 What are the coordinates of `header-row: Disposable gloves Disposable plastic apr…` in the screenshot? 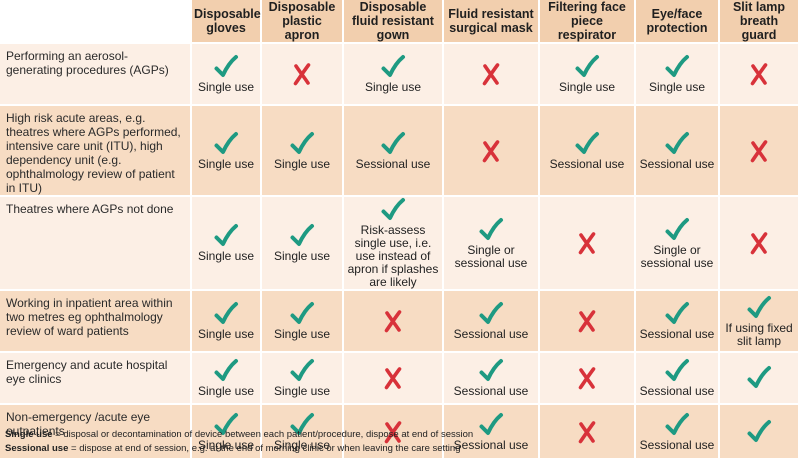 It's located at (400, 22).